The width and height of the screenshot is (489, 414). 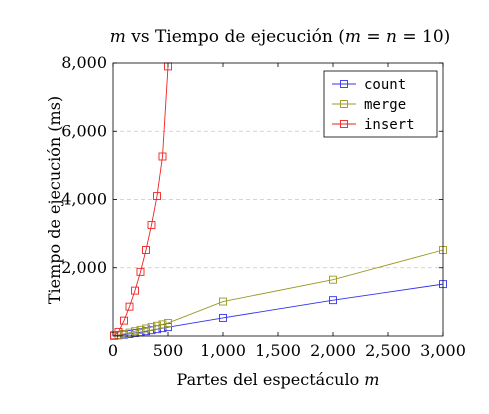 I want to click on y-tick-label: 4,000, so click(x=84, y=199).